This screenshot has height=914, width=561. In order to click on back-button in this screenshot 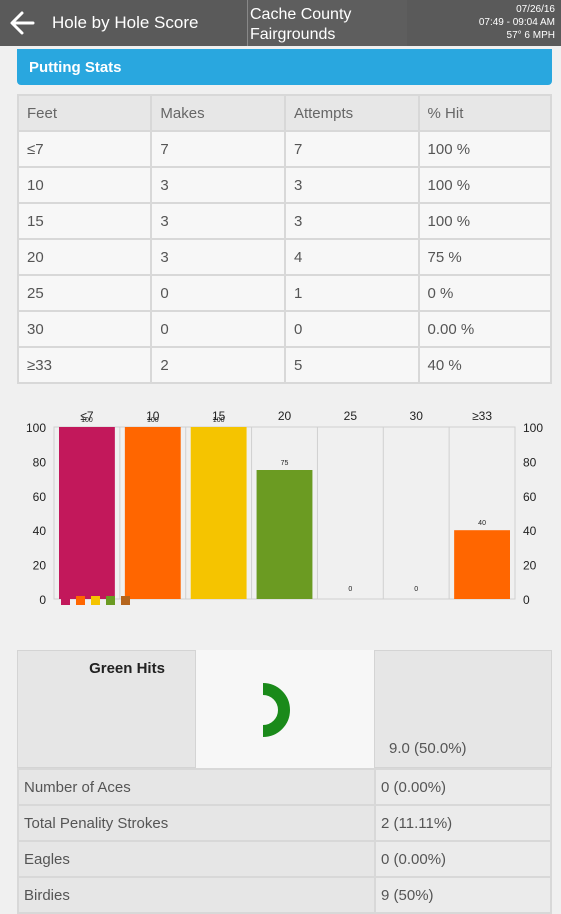, I will do `click(22, 23)`.